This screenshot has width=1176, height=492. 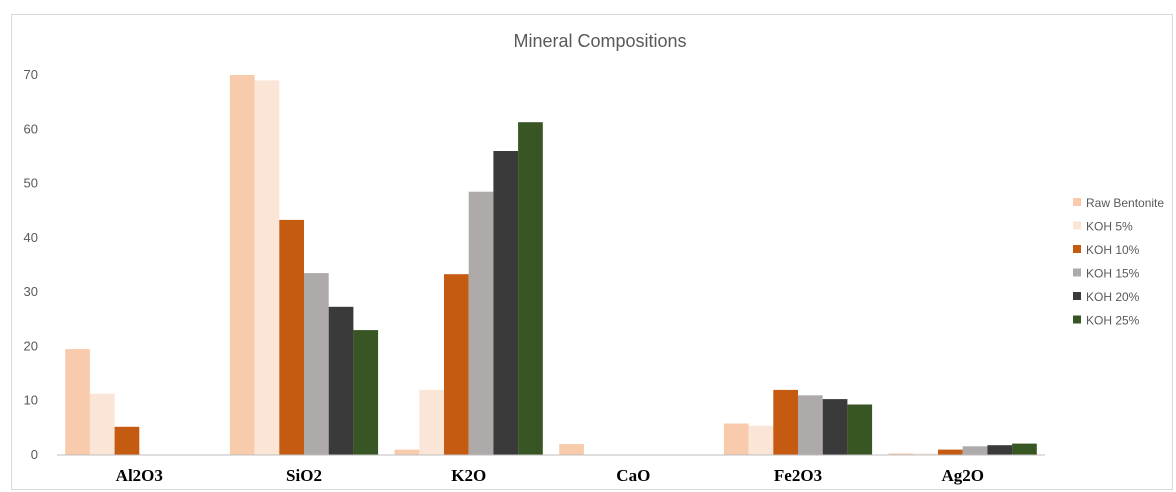 I want to click on chart-title: Mineral Compositions, so click(x=599, y=41).